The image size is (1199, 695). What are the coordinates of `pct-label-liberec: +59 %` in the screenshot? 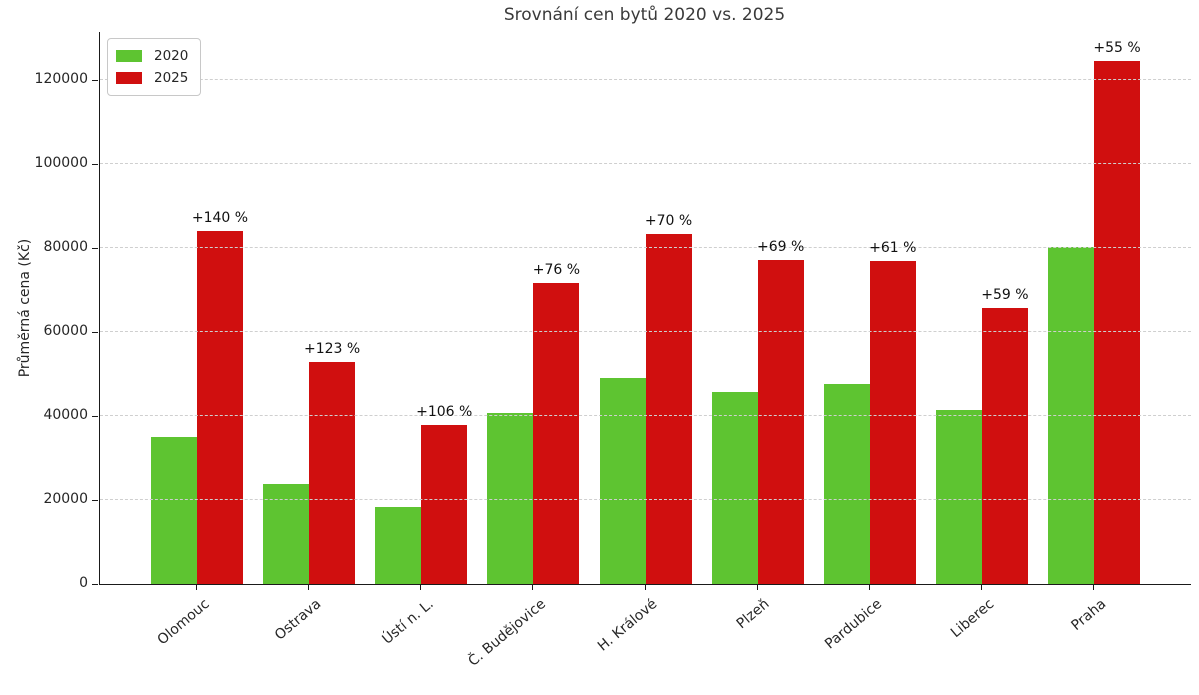 It's located at (1005, 294).